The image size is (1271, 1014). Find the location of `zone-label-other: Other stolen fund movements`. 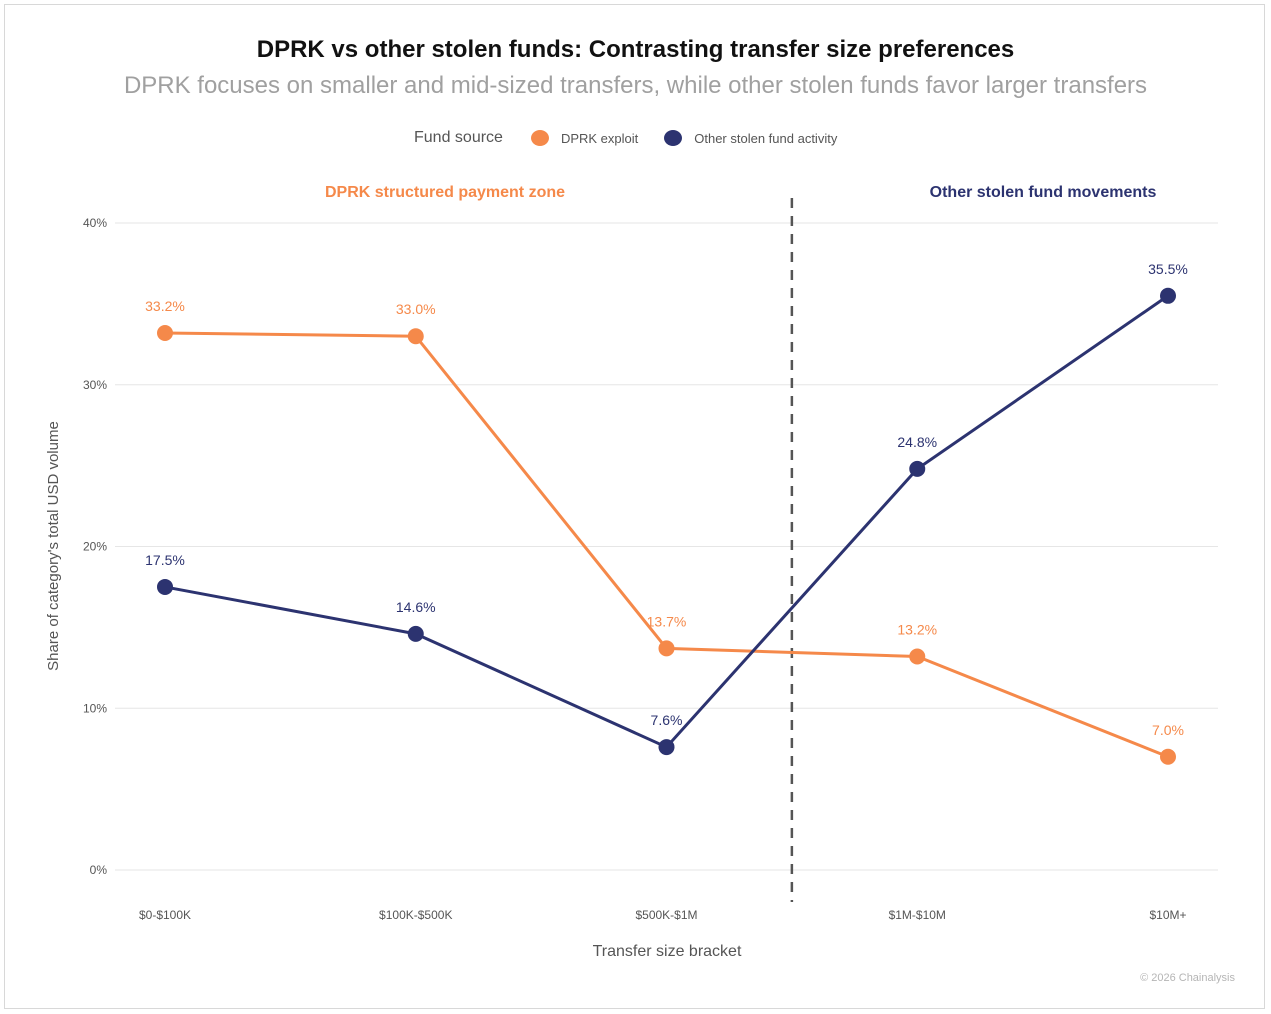

zone-label-other: Other stolen fund movements is located at coordinates (1043, 192).